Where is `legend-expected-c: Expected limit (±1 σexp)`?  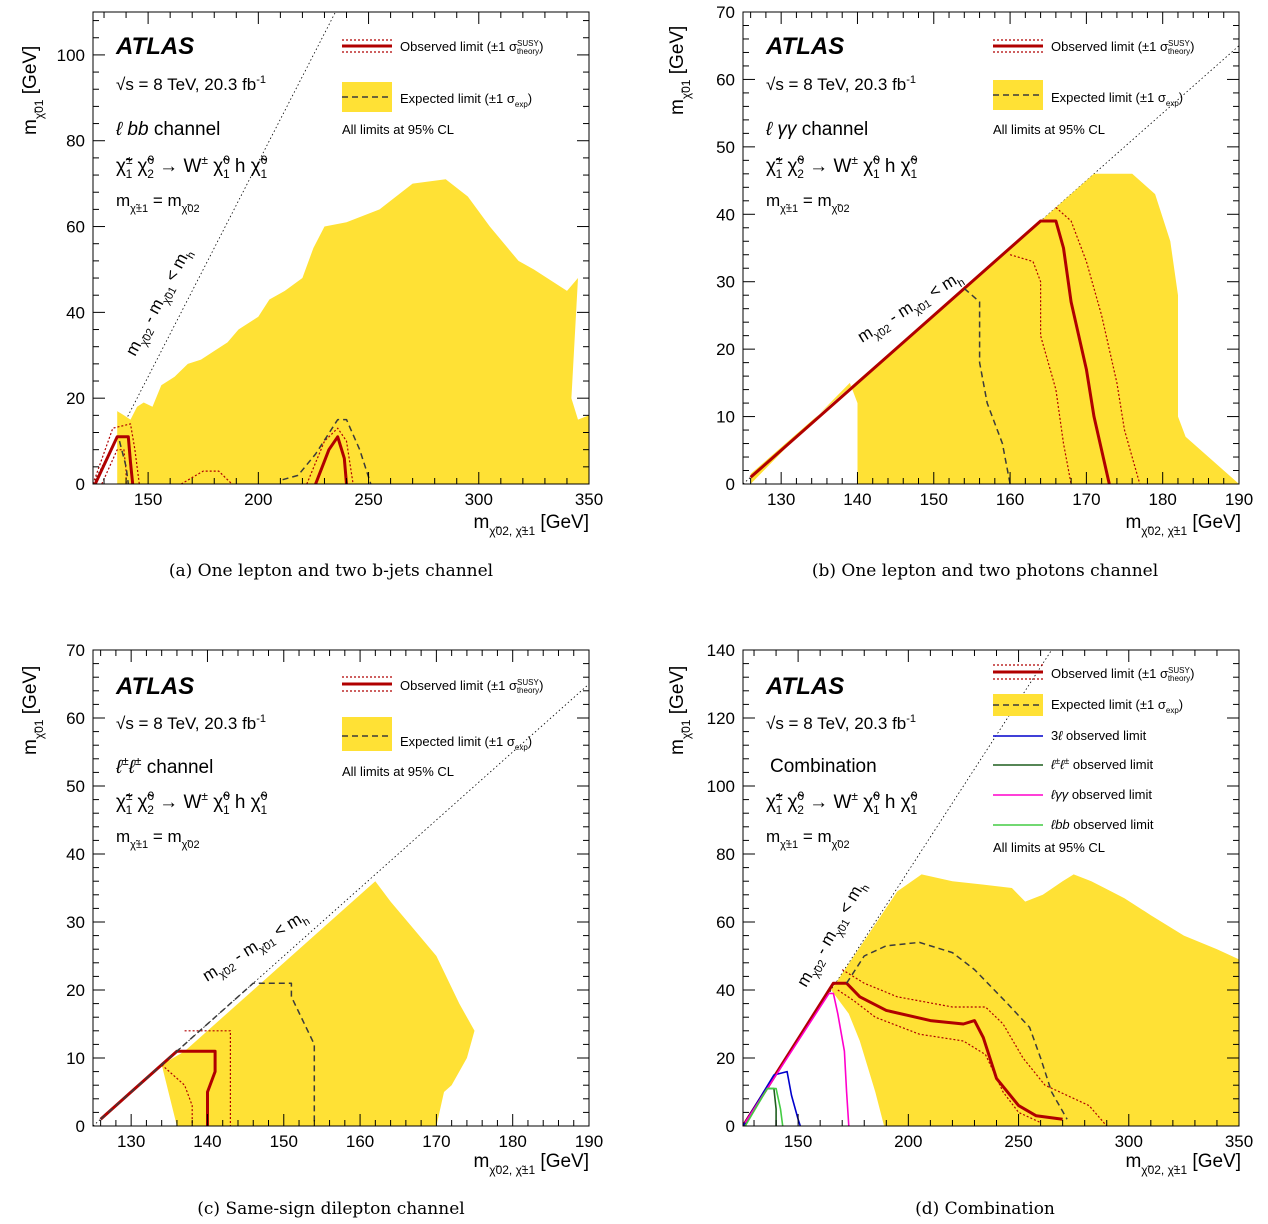
legend-expected-c: Expected limit (±1 σexp) is located at coordinates (466, 743).